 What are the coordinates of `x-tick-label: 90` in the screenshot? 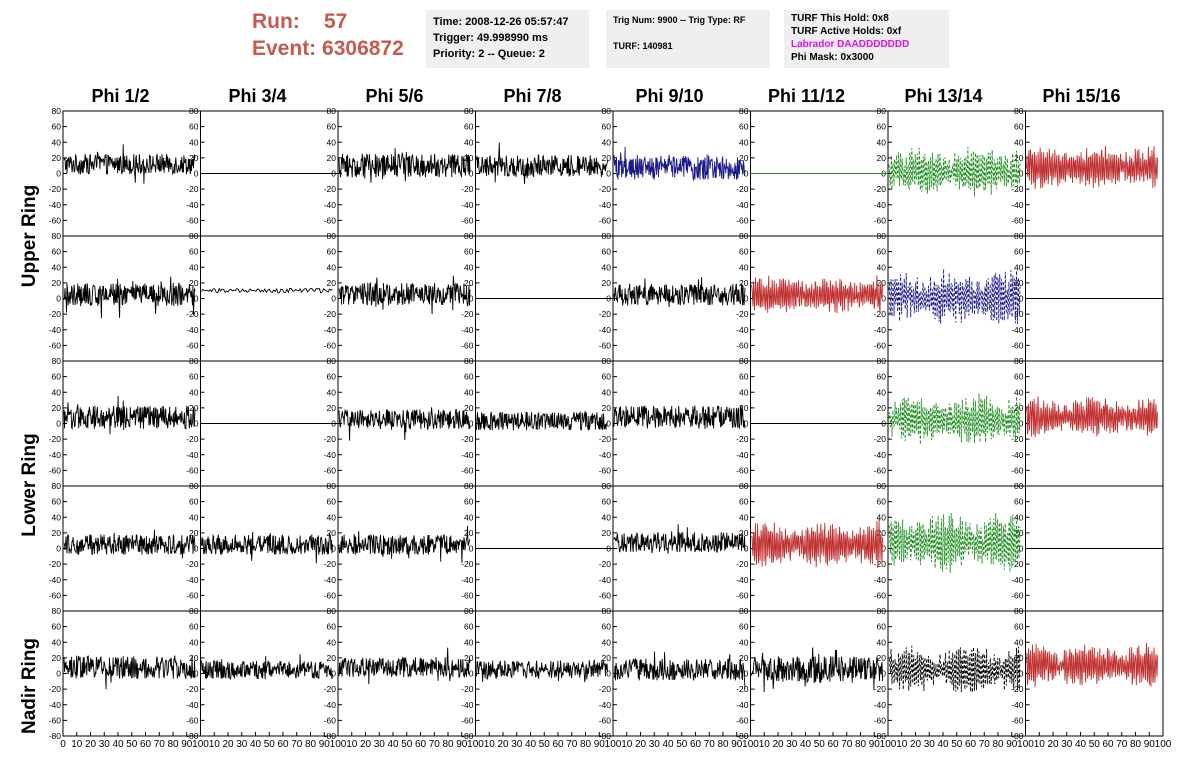 It's located at (875, 744).